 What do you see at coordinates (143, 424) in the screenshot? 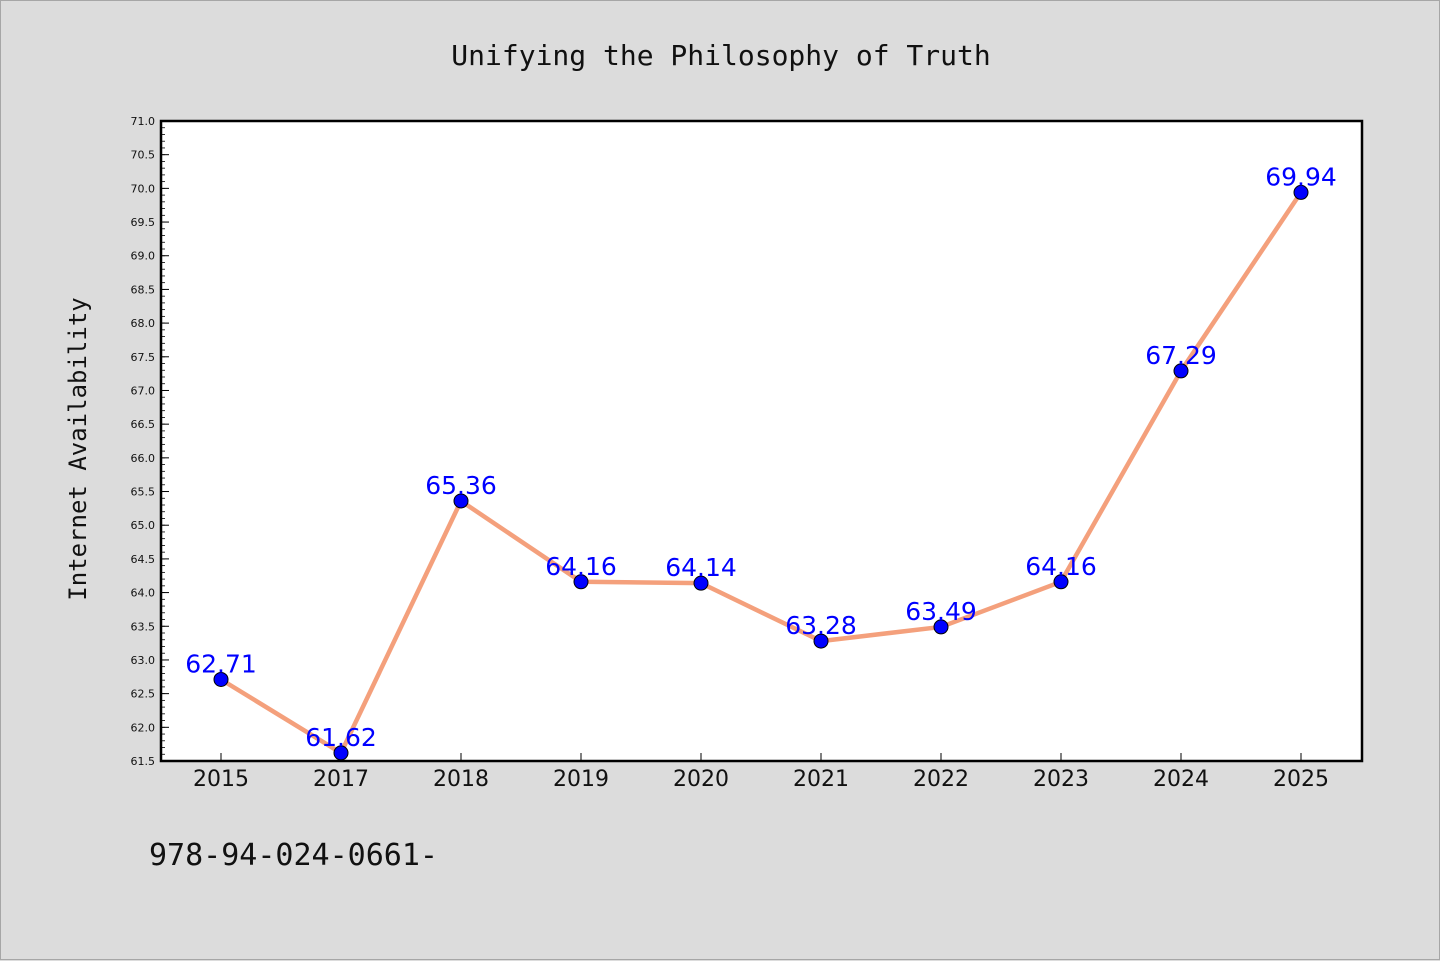
I see `y-tick-label: 66.5` at bounding box center [143, 424].